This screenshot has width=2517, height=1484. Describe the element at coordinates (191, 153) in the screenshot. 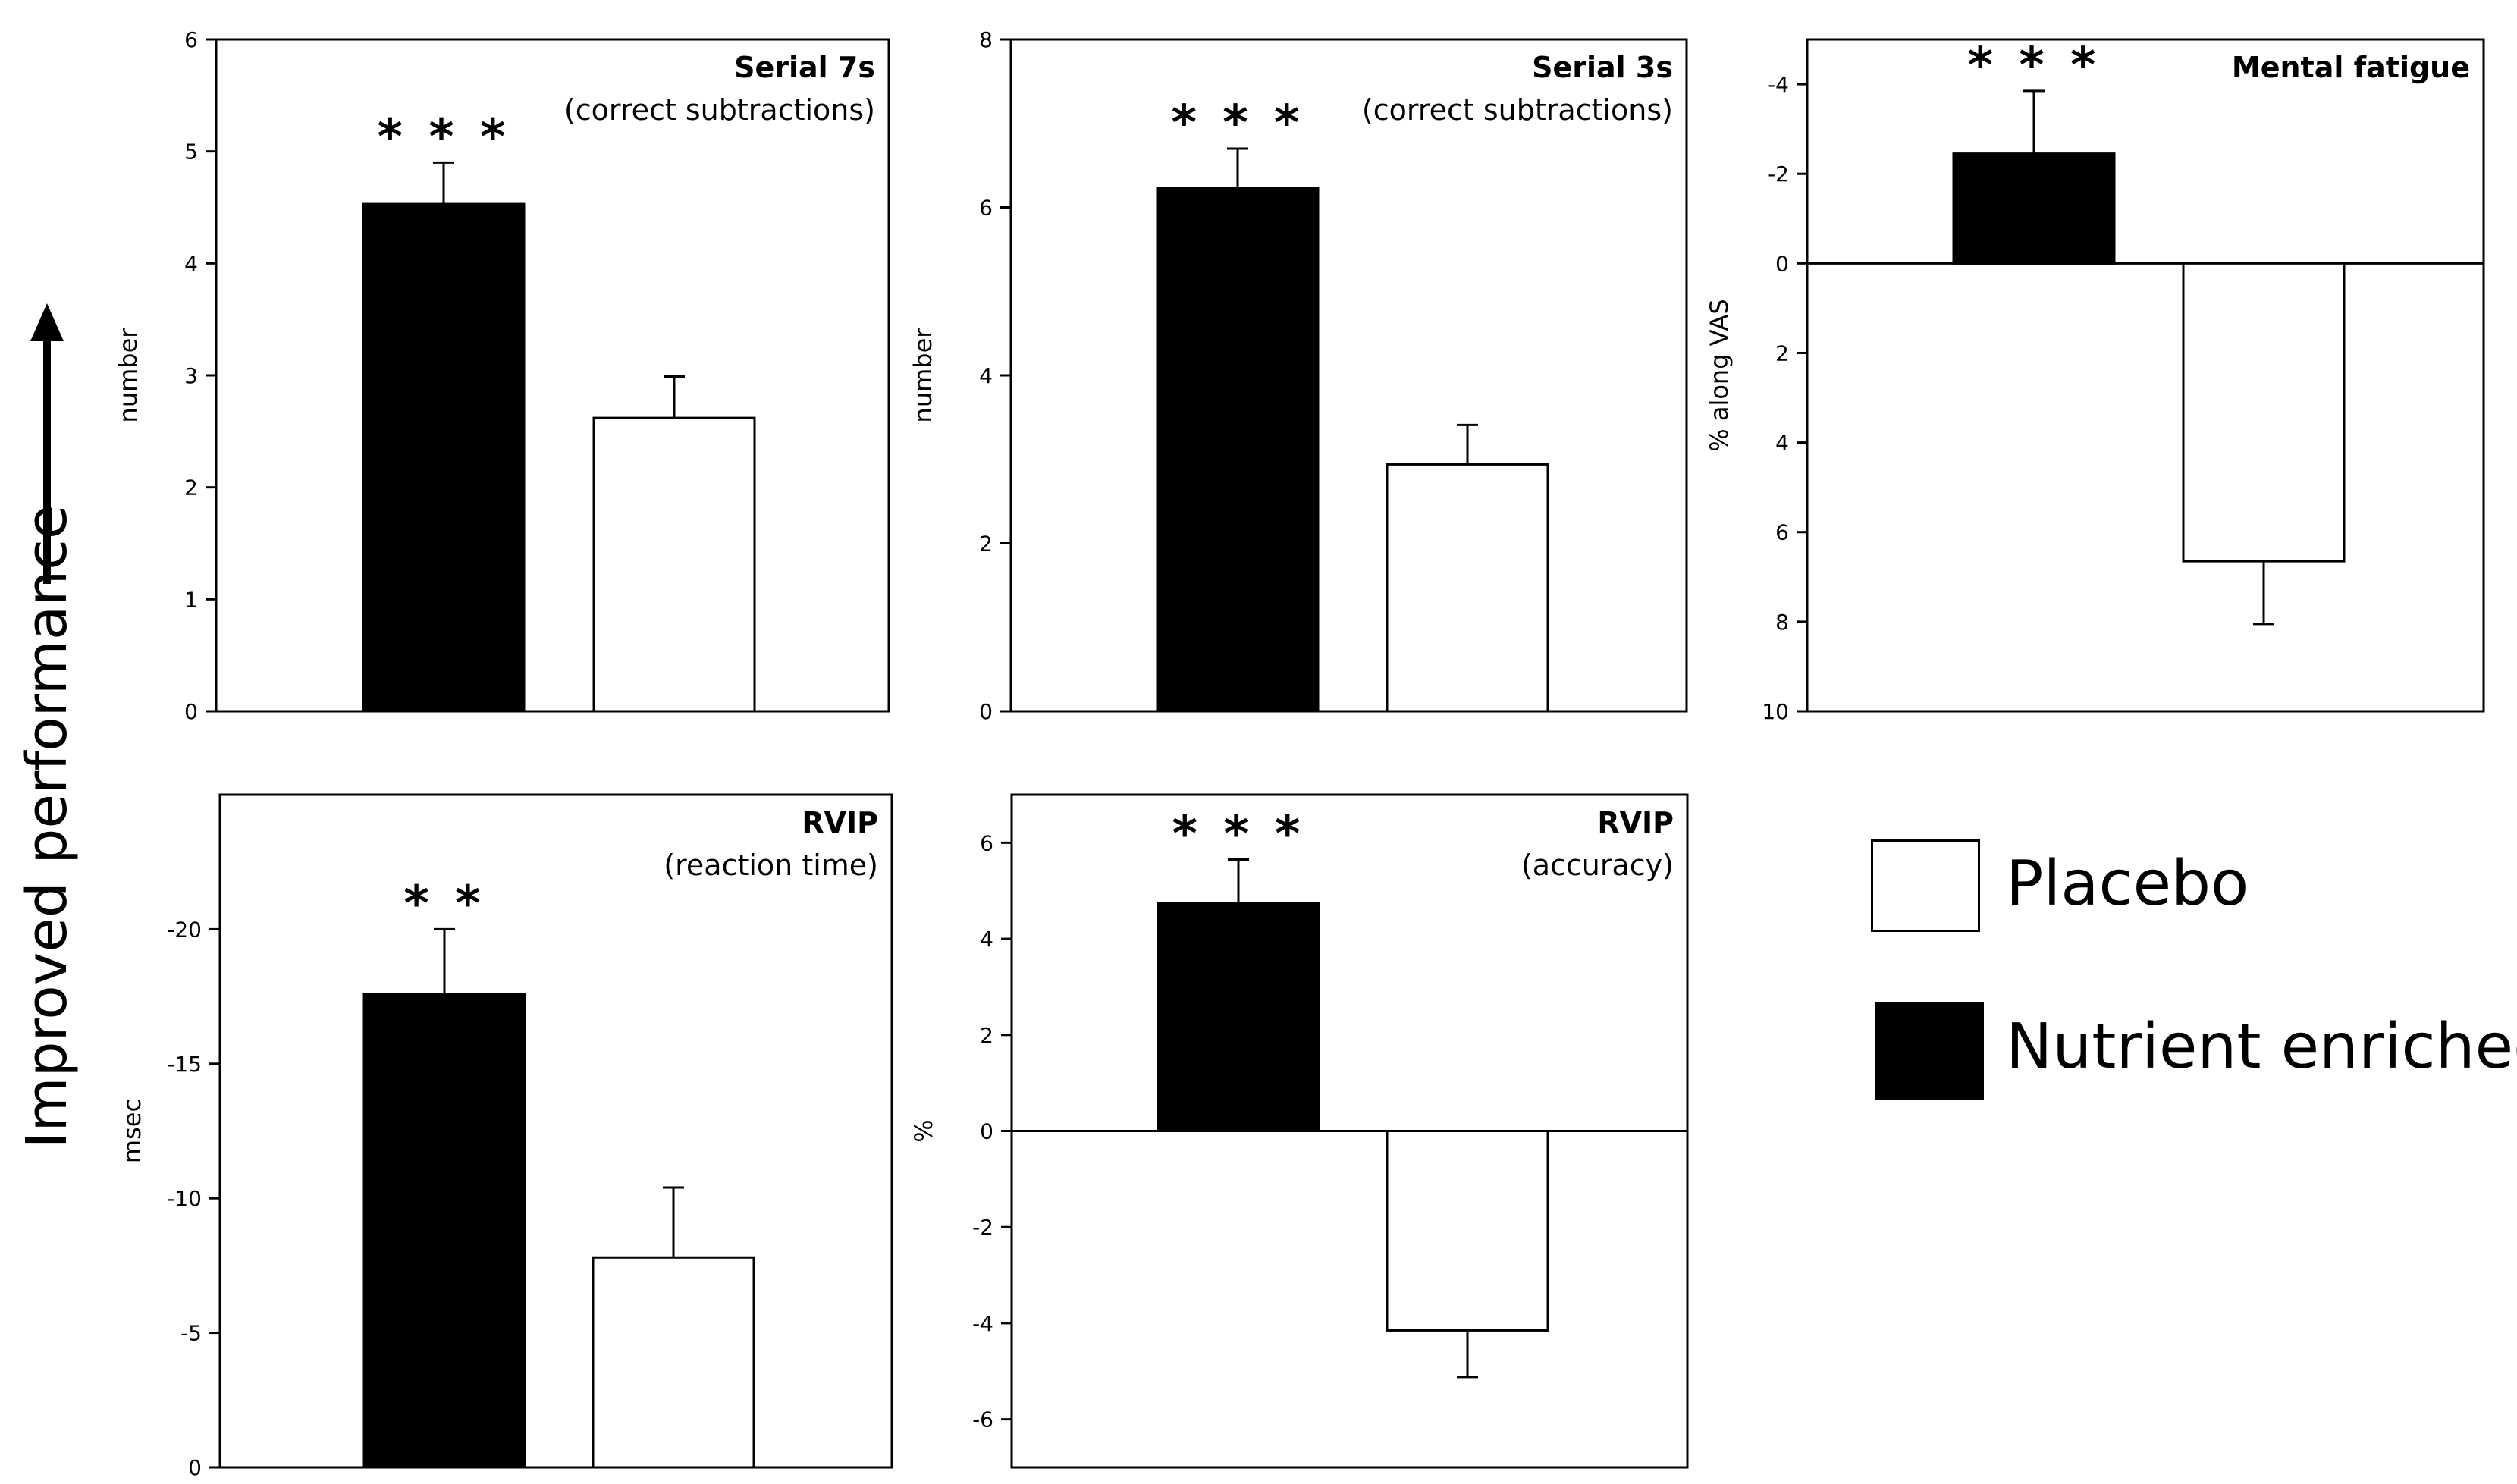

I see `y-tick-label: 5` at that location.